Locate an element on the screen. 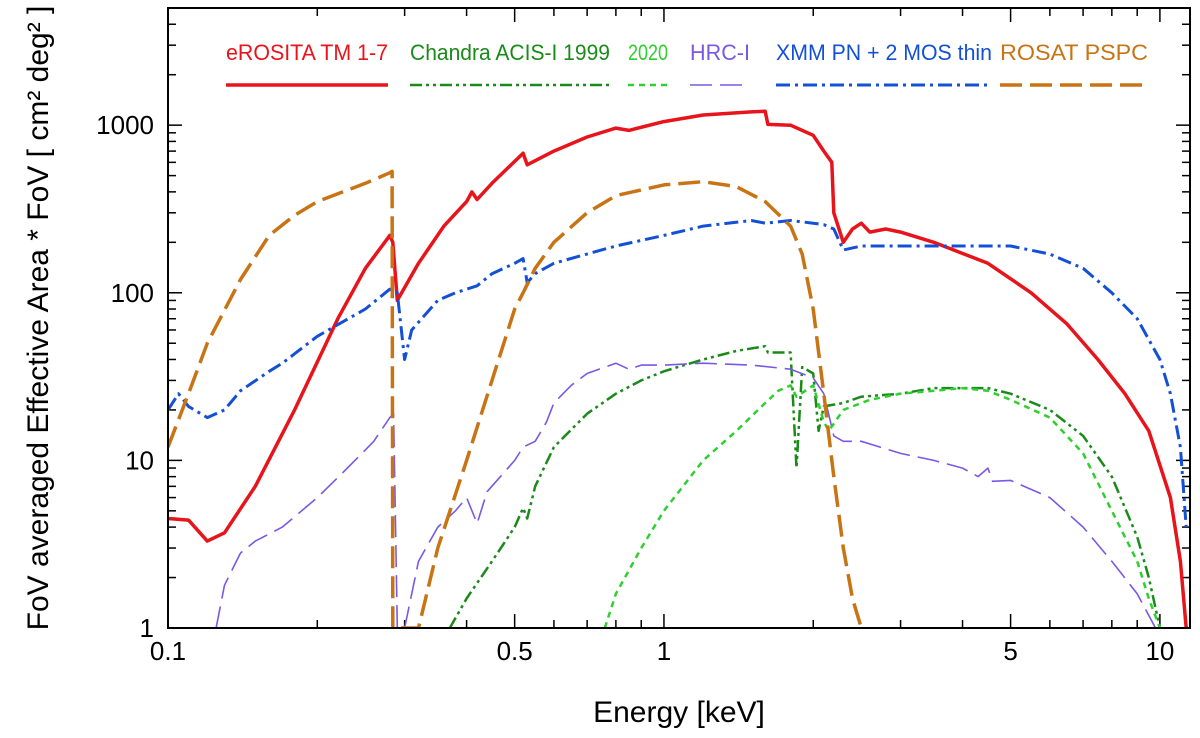  y-tick-label: 1000 is located at coordinates (125, 125).